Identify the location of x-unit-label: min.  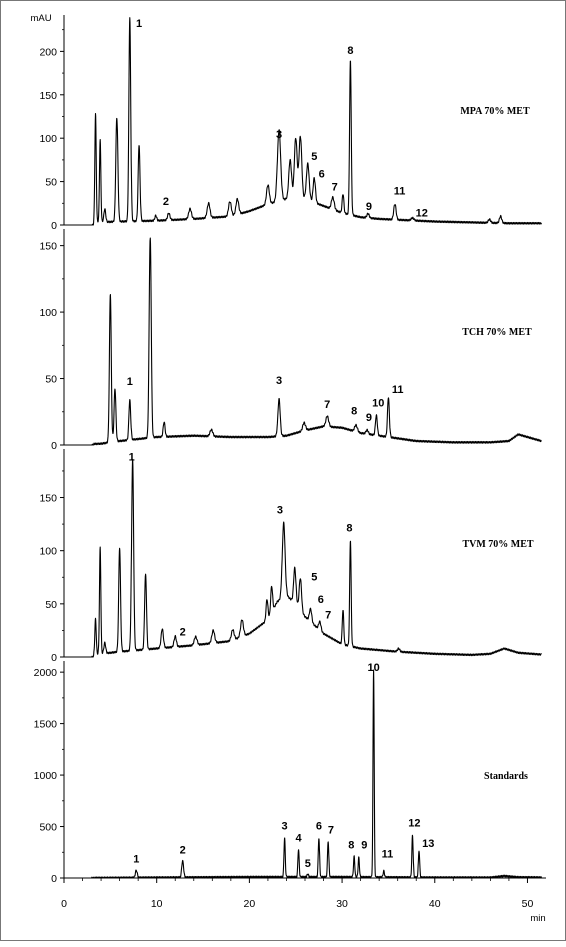
(537, 918).